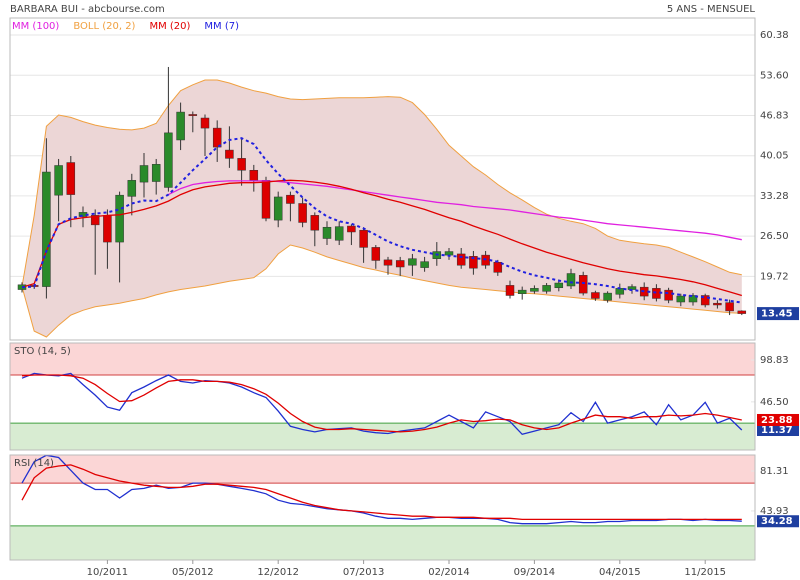 Image resolution: width=800 pixels, height=580 pixels. What do you see at coordinates (774, 35) in the screenshot?
I see `y-tick-label: 60.38` at bounding box center [774, 35].